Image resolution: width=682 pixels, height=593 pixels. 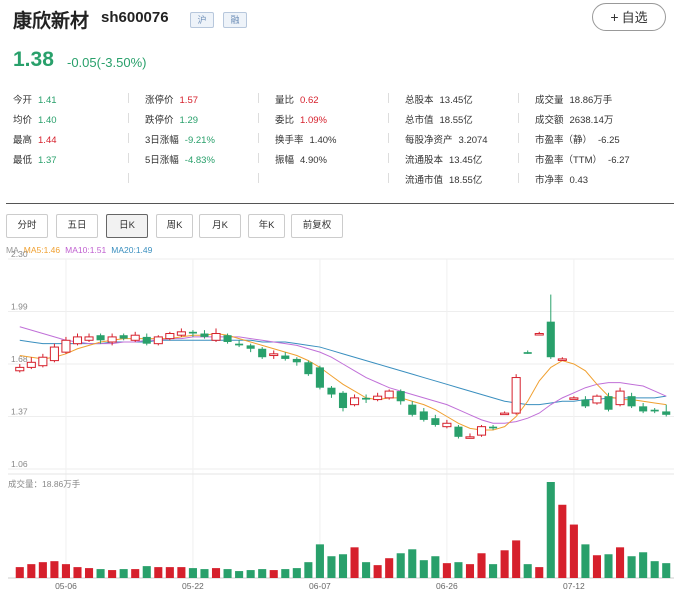 I want to click on quote-field-label: 流通市值, so click(x=424, y=180).